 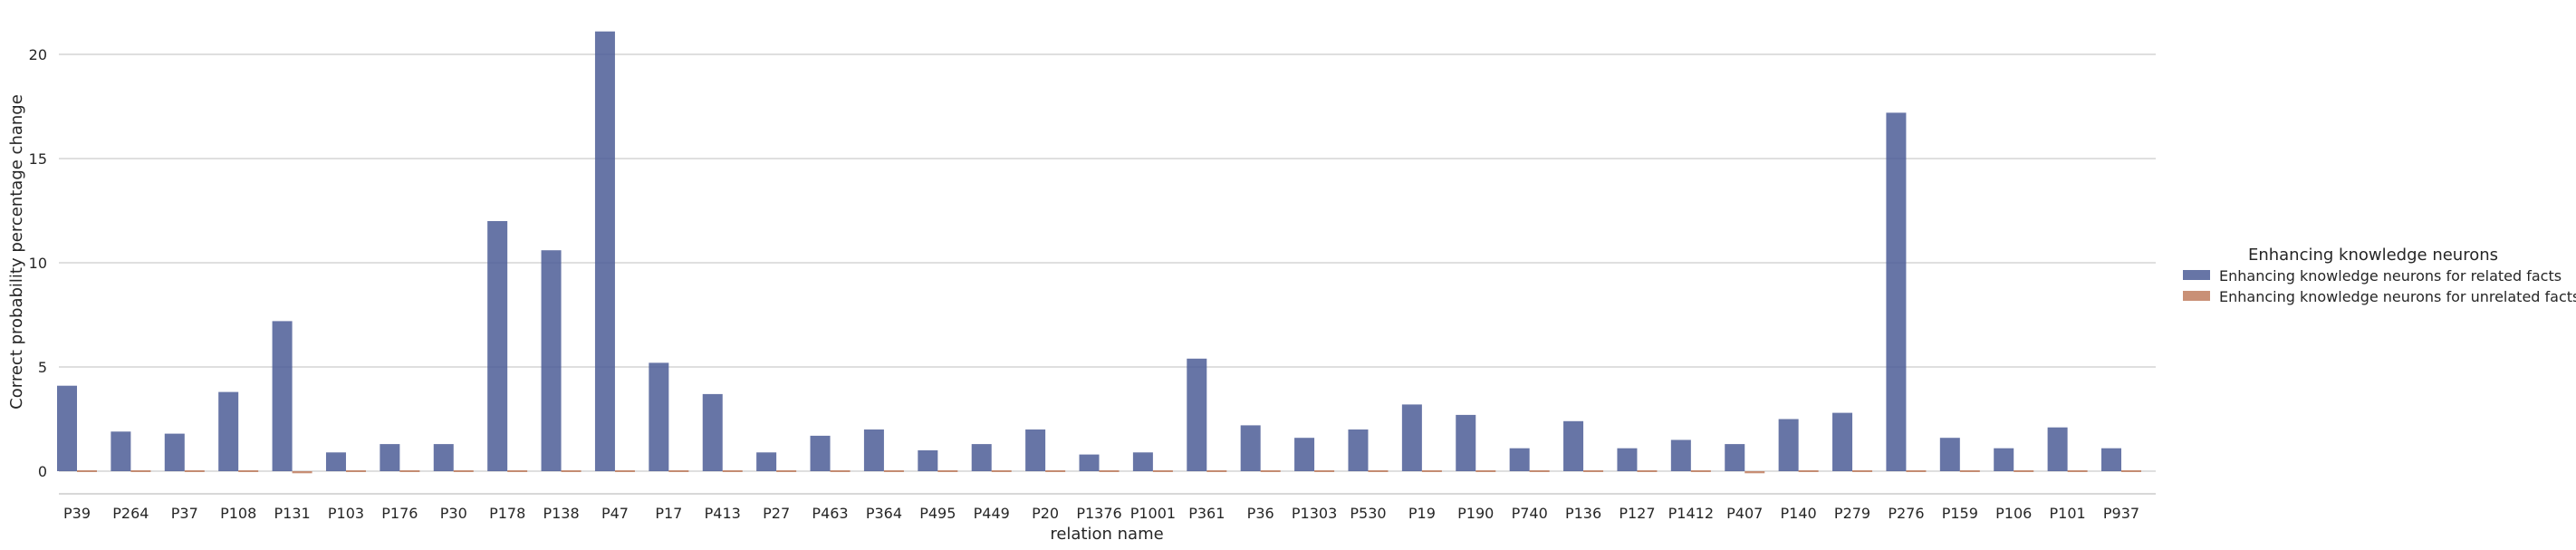 What do you see at coordinates (893, 471) in the screenshot?
I see `bar-unrelated-P364` at bounding box center [893, 471].